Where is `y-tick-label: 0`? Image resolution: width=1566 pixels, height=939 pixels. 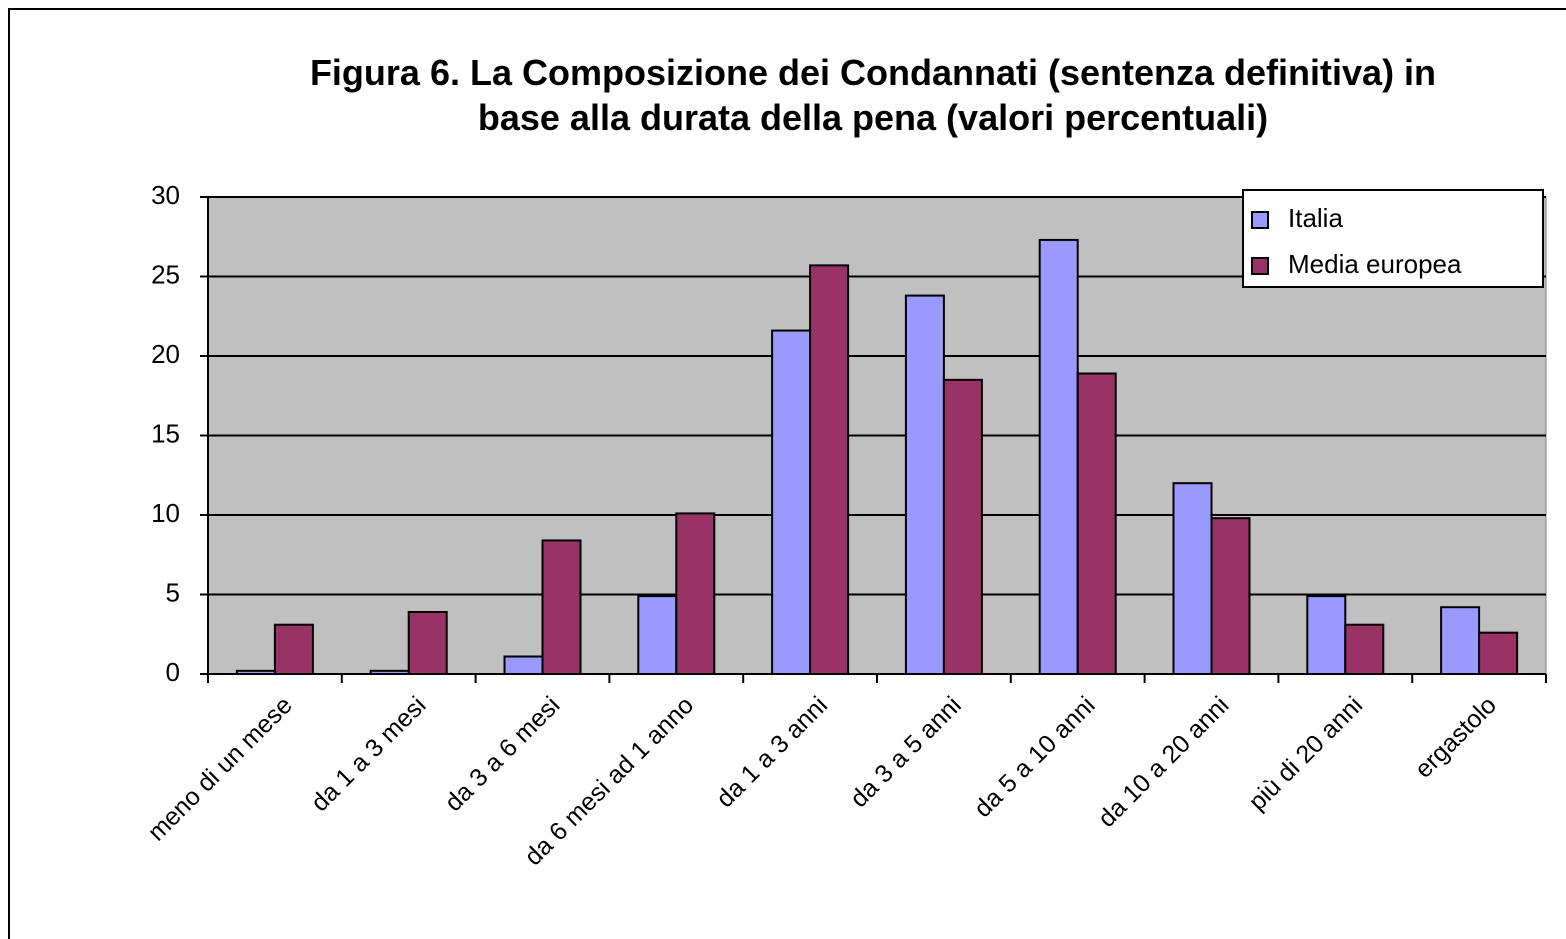 y-tick-label: 0 is located at coordinates (173, 672).